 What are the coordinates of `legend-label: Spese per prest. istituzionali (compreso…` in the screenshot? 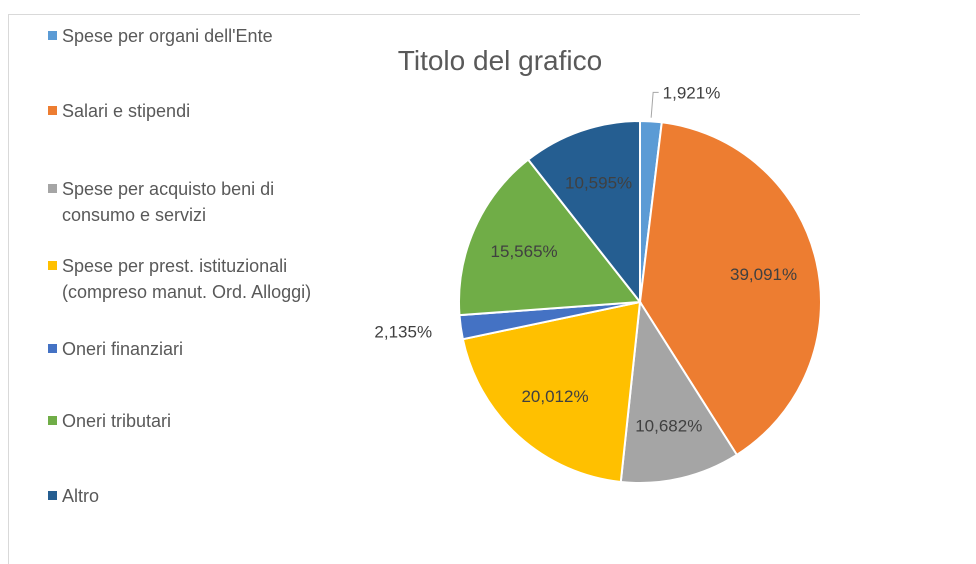 It's located at (187, 279).